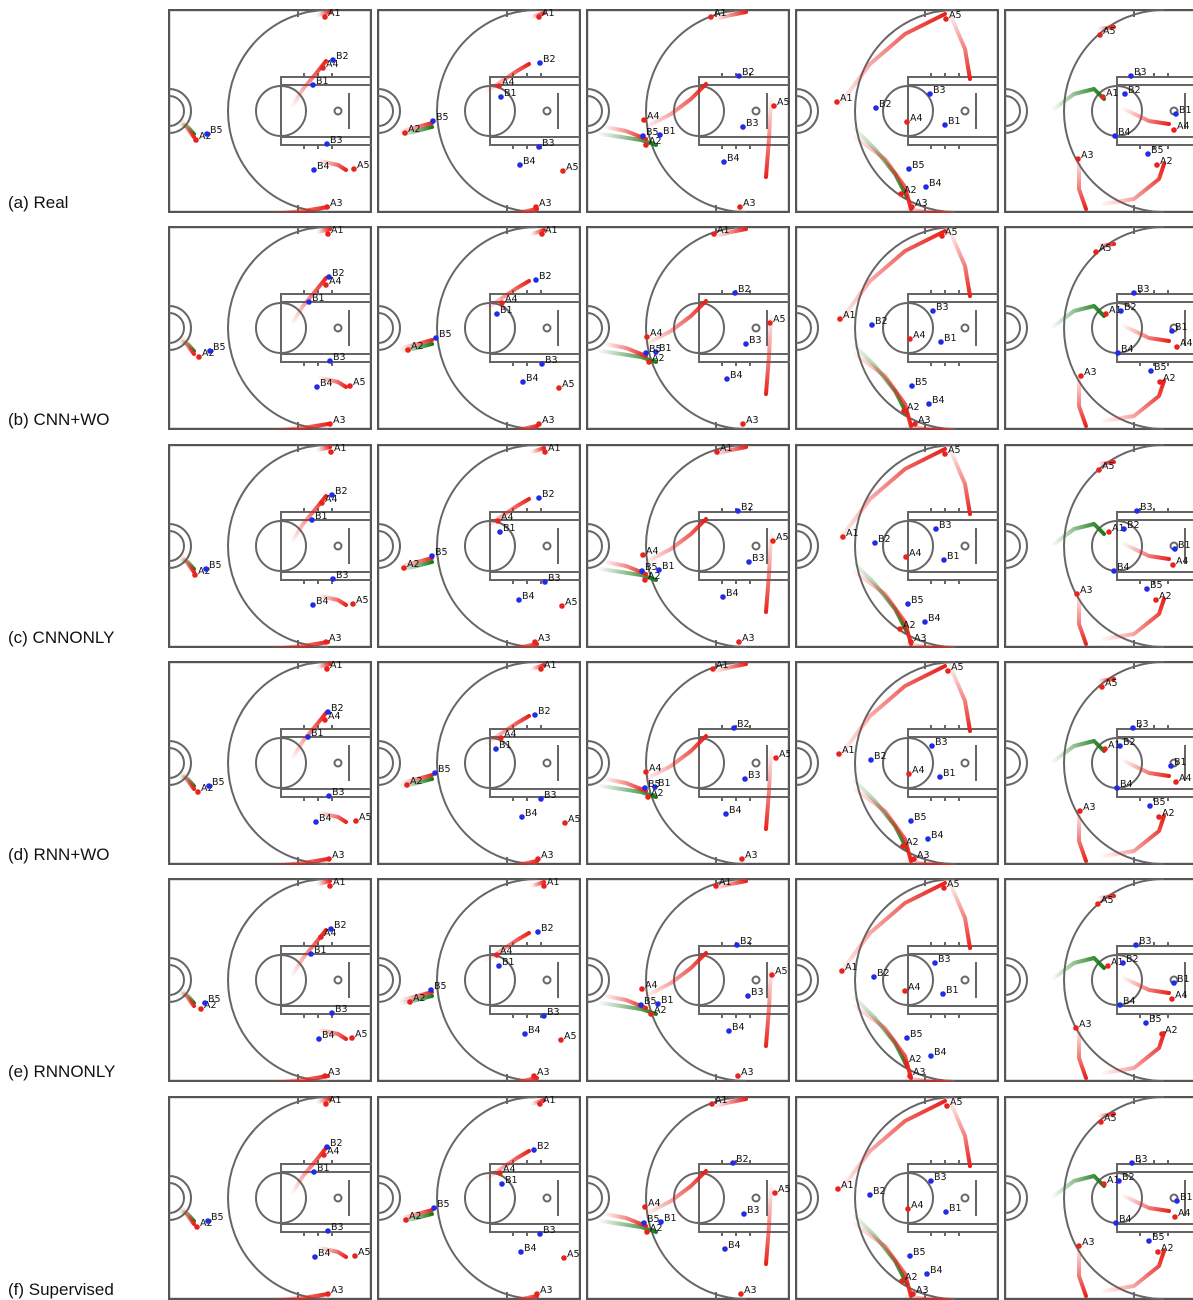 The height and width of the screenshot is (1300, 1193). Describe the element at coordinates (545, 203) in the screenshot. I see `player-label: A3` at that location.